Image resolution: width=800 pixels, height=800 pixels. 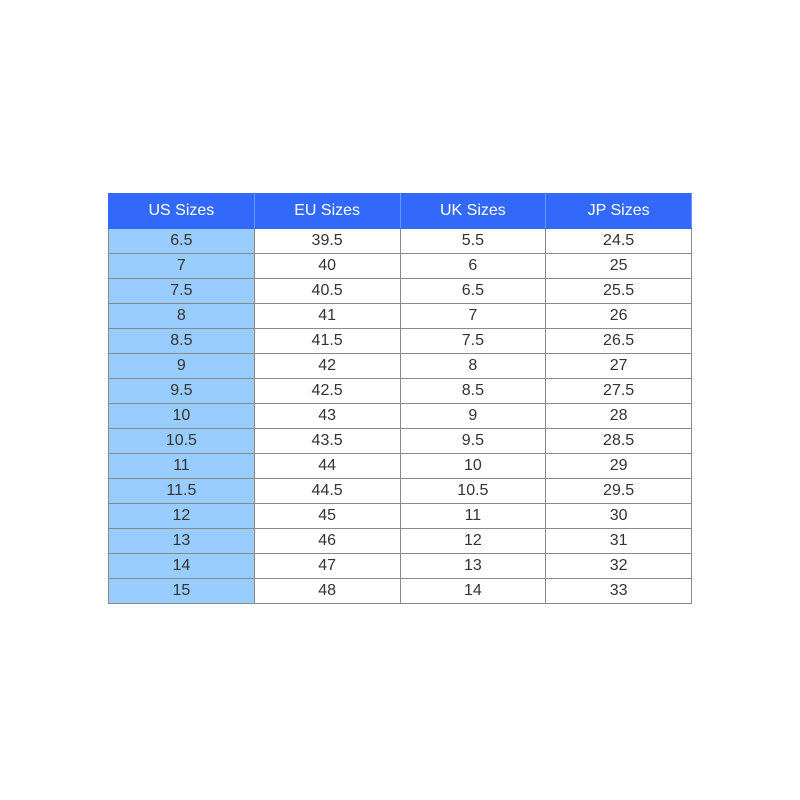 What do you see at coordinates (618, 541) in the screenshot?
I see `table-cell: 31` at bounding box center [618, 541].